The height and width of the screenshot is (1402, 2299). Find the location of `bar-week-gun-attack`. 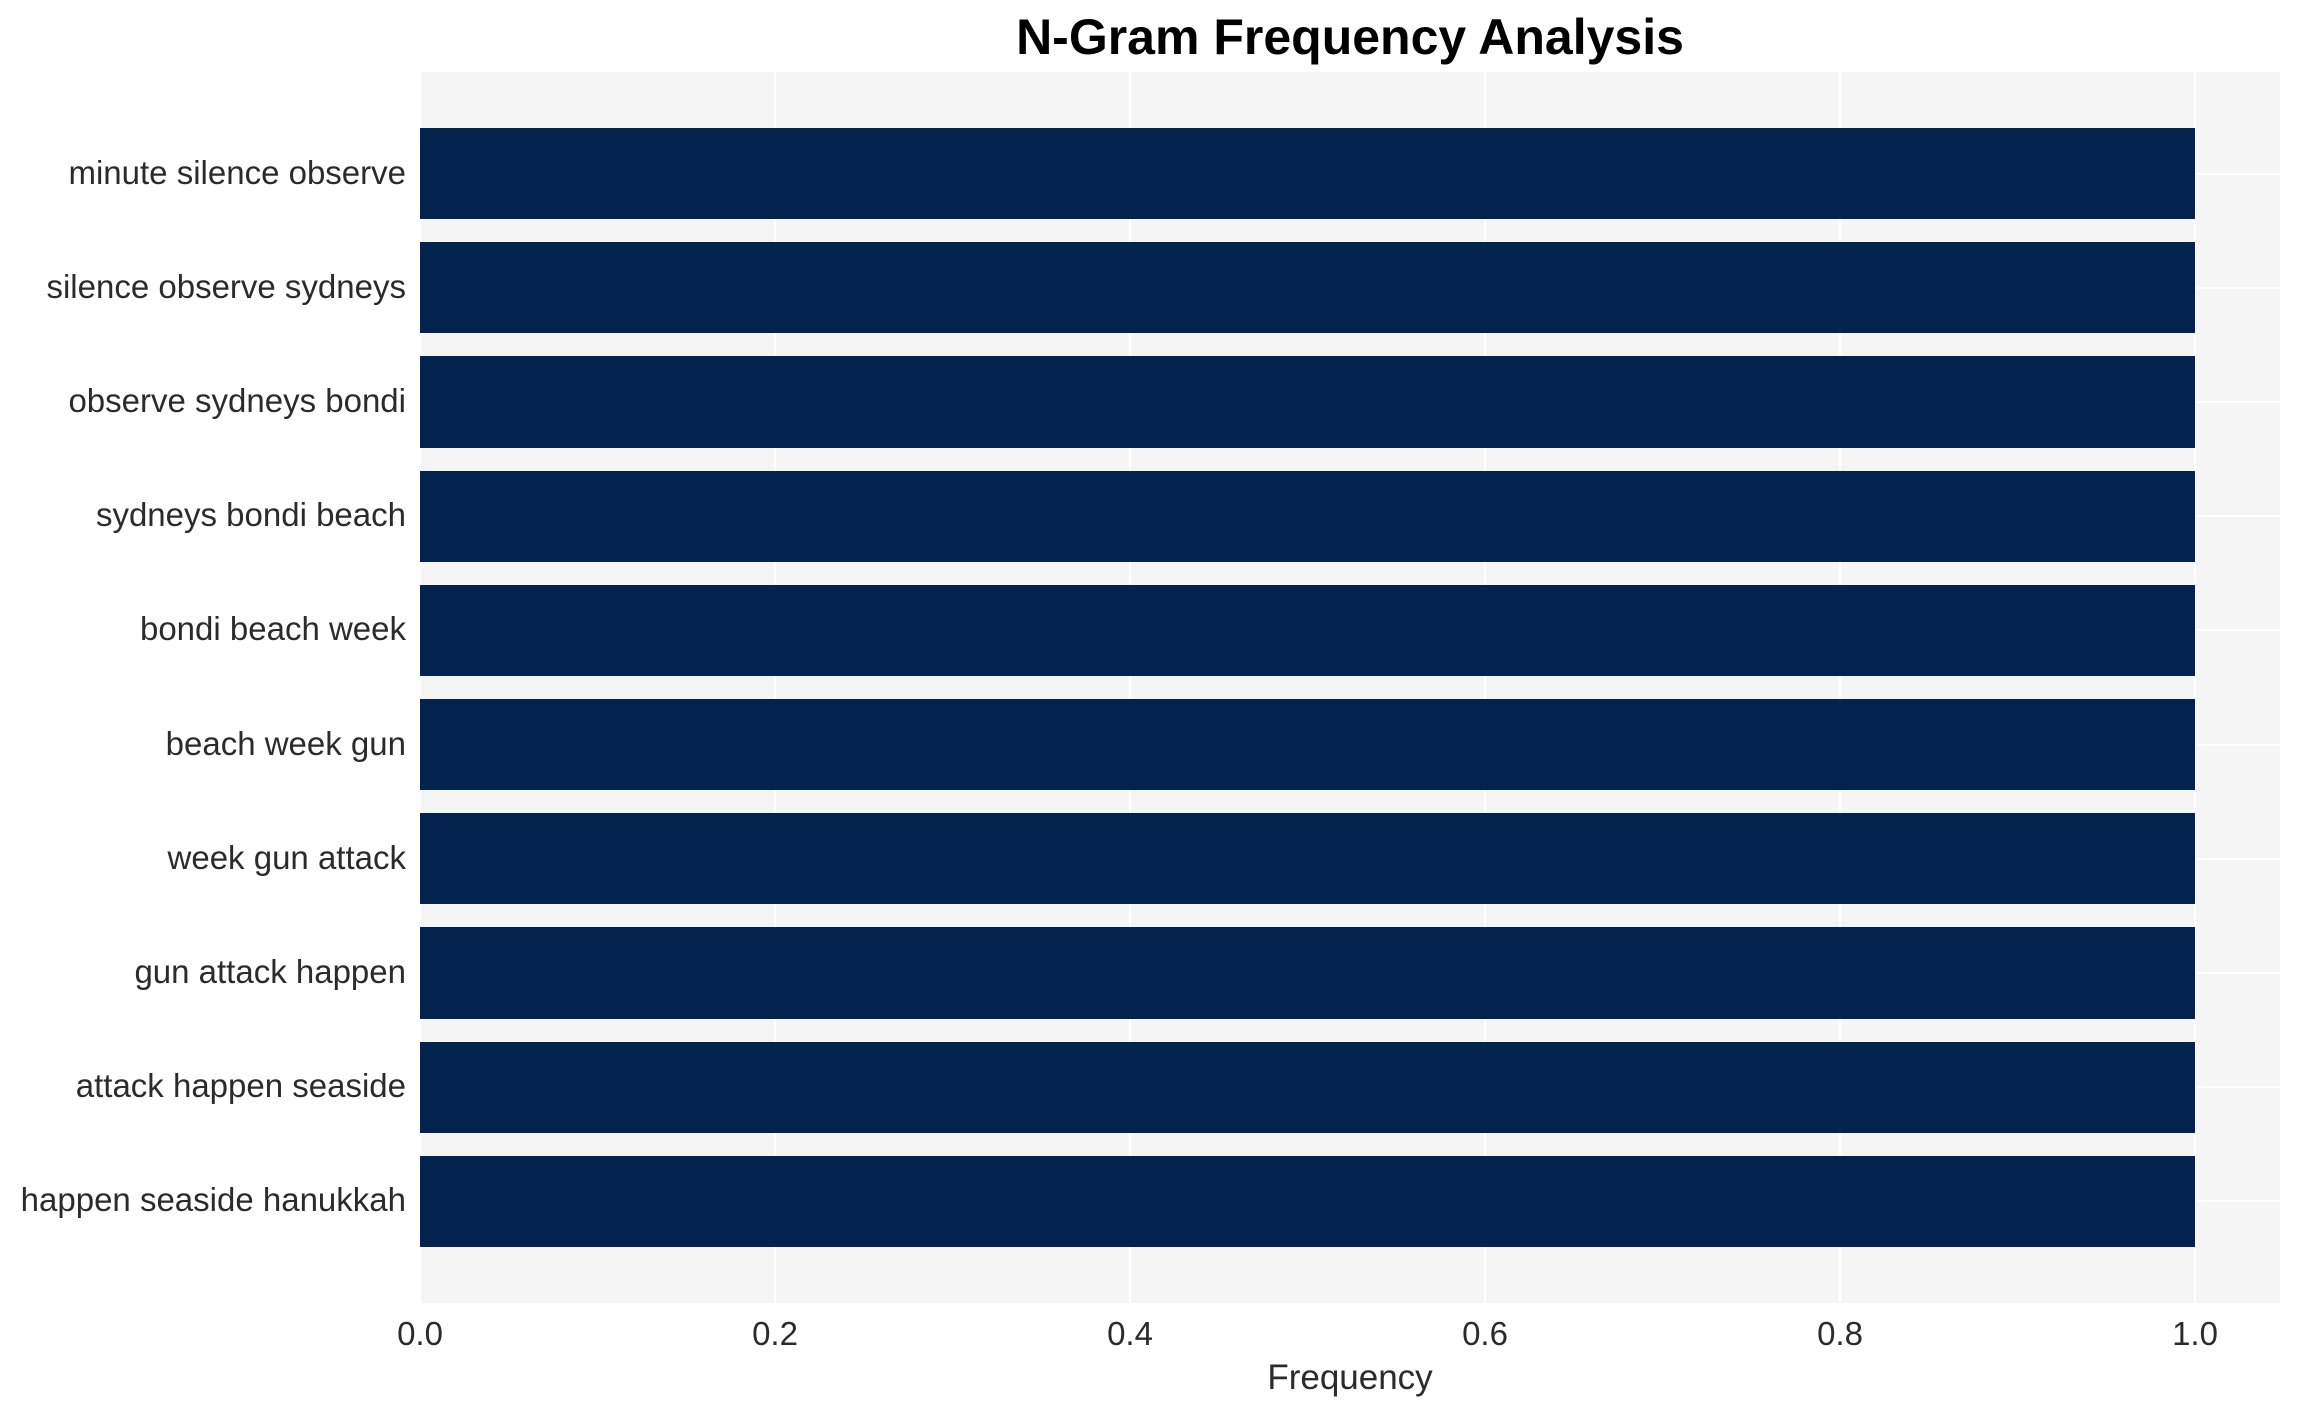

bar-week-gun-attack is located at coordinates (1307, 859).